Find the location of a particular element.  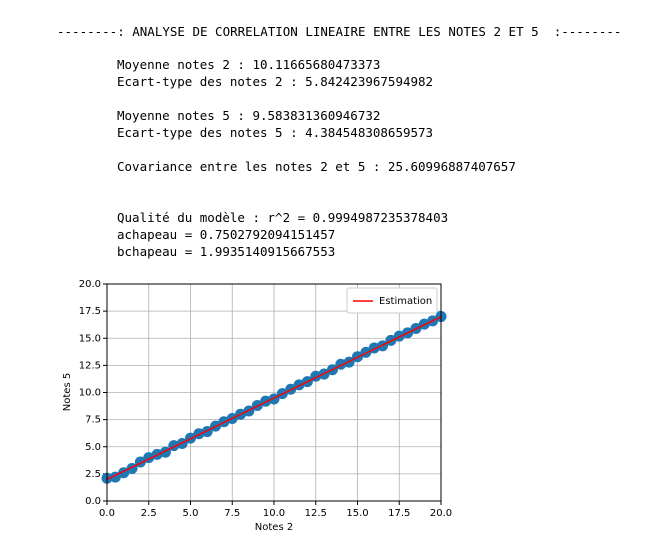

y-tick-label: 15.0 is located at coordinates (90, 338).